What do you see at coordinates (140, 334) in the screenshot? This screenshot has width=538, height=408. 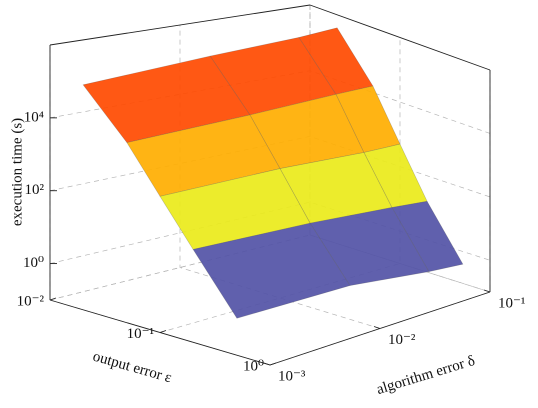 I see `x-tick-label: 10⁻¹` at bounding box center [140, 334].